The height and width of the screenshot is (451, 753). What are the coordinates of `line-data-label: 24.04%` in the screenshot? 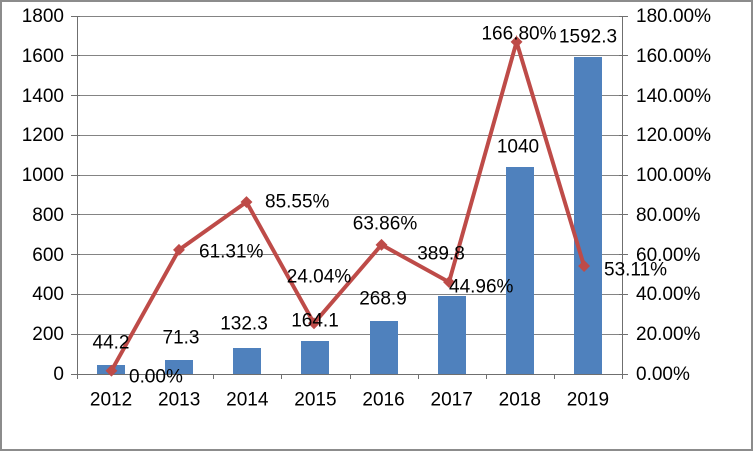 It's located at (319, 277).